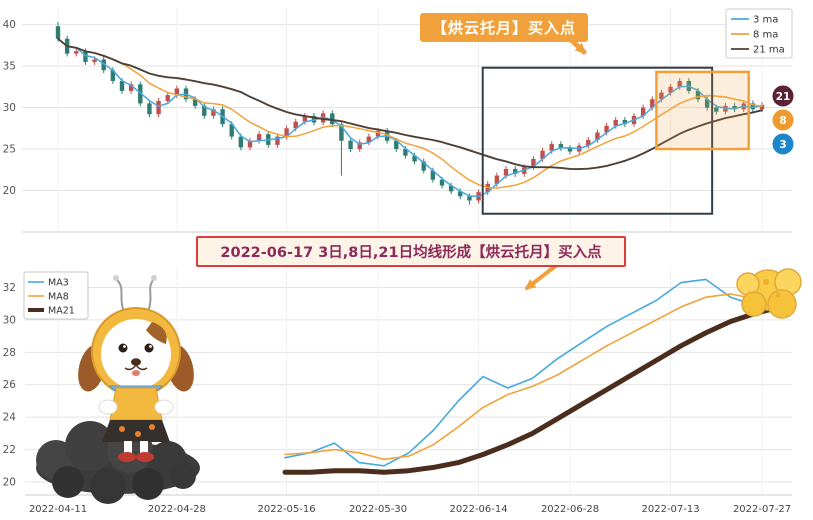  I want to click on top-chart-legend: 3 ma 8 ma 21 ma, so click(759, 33).